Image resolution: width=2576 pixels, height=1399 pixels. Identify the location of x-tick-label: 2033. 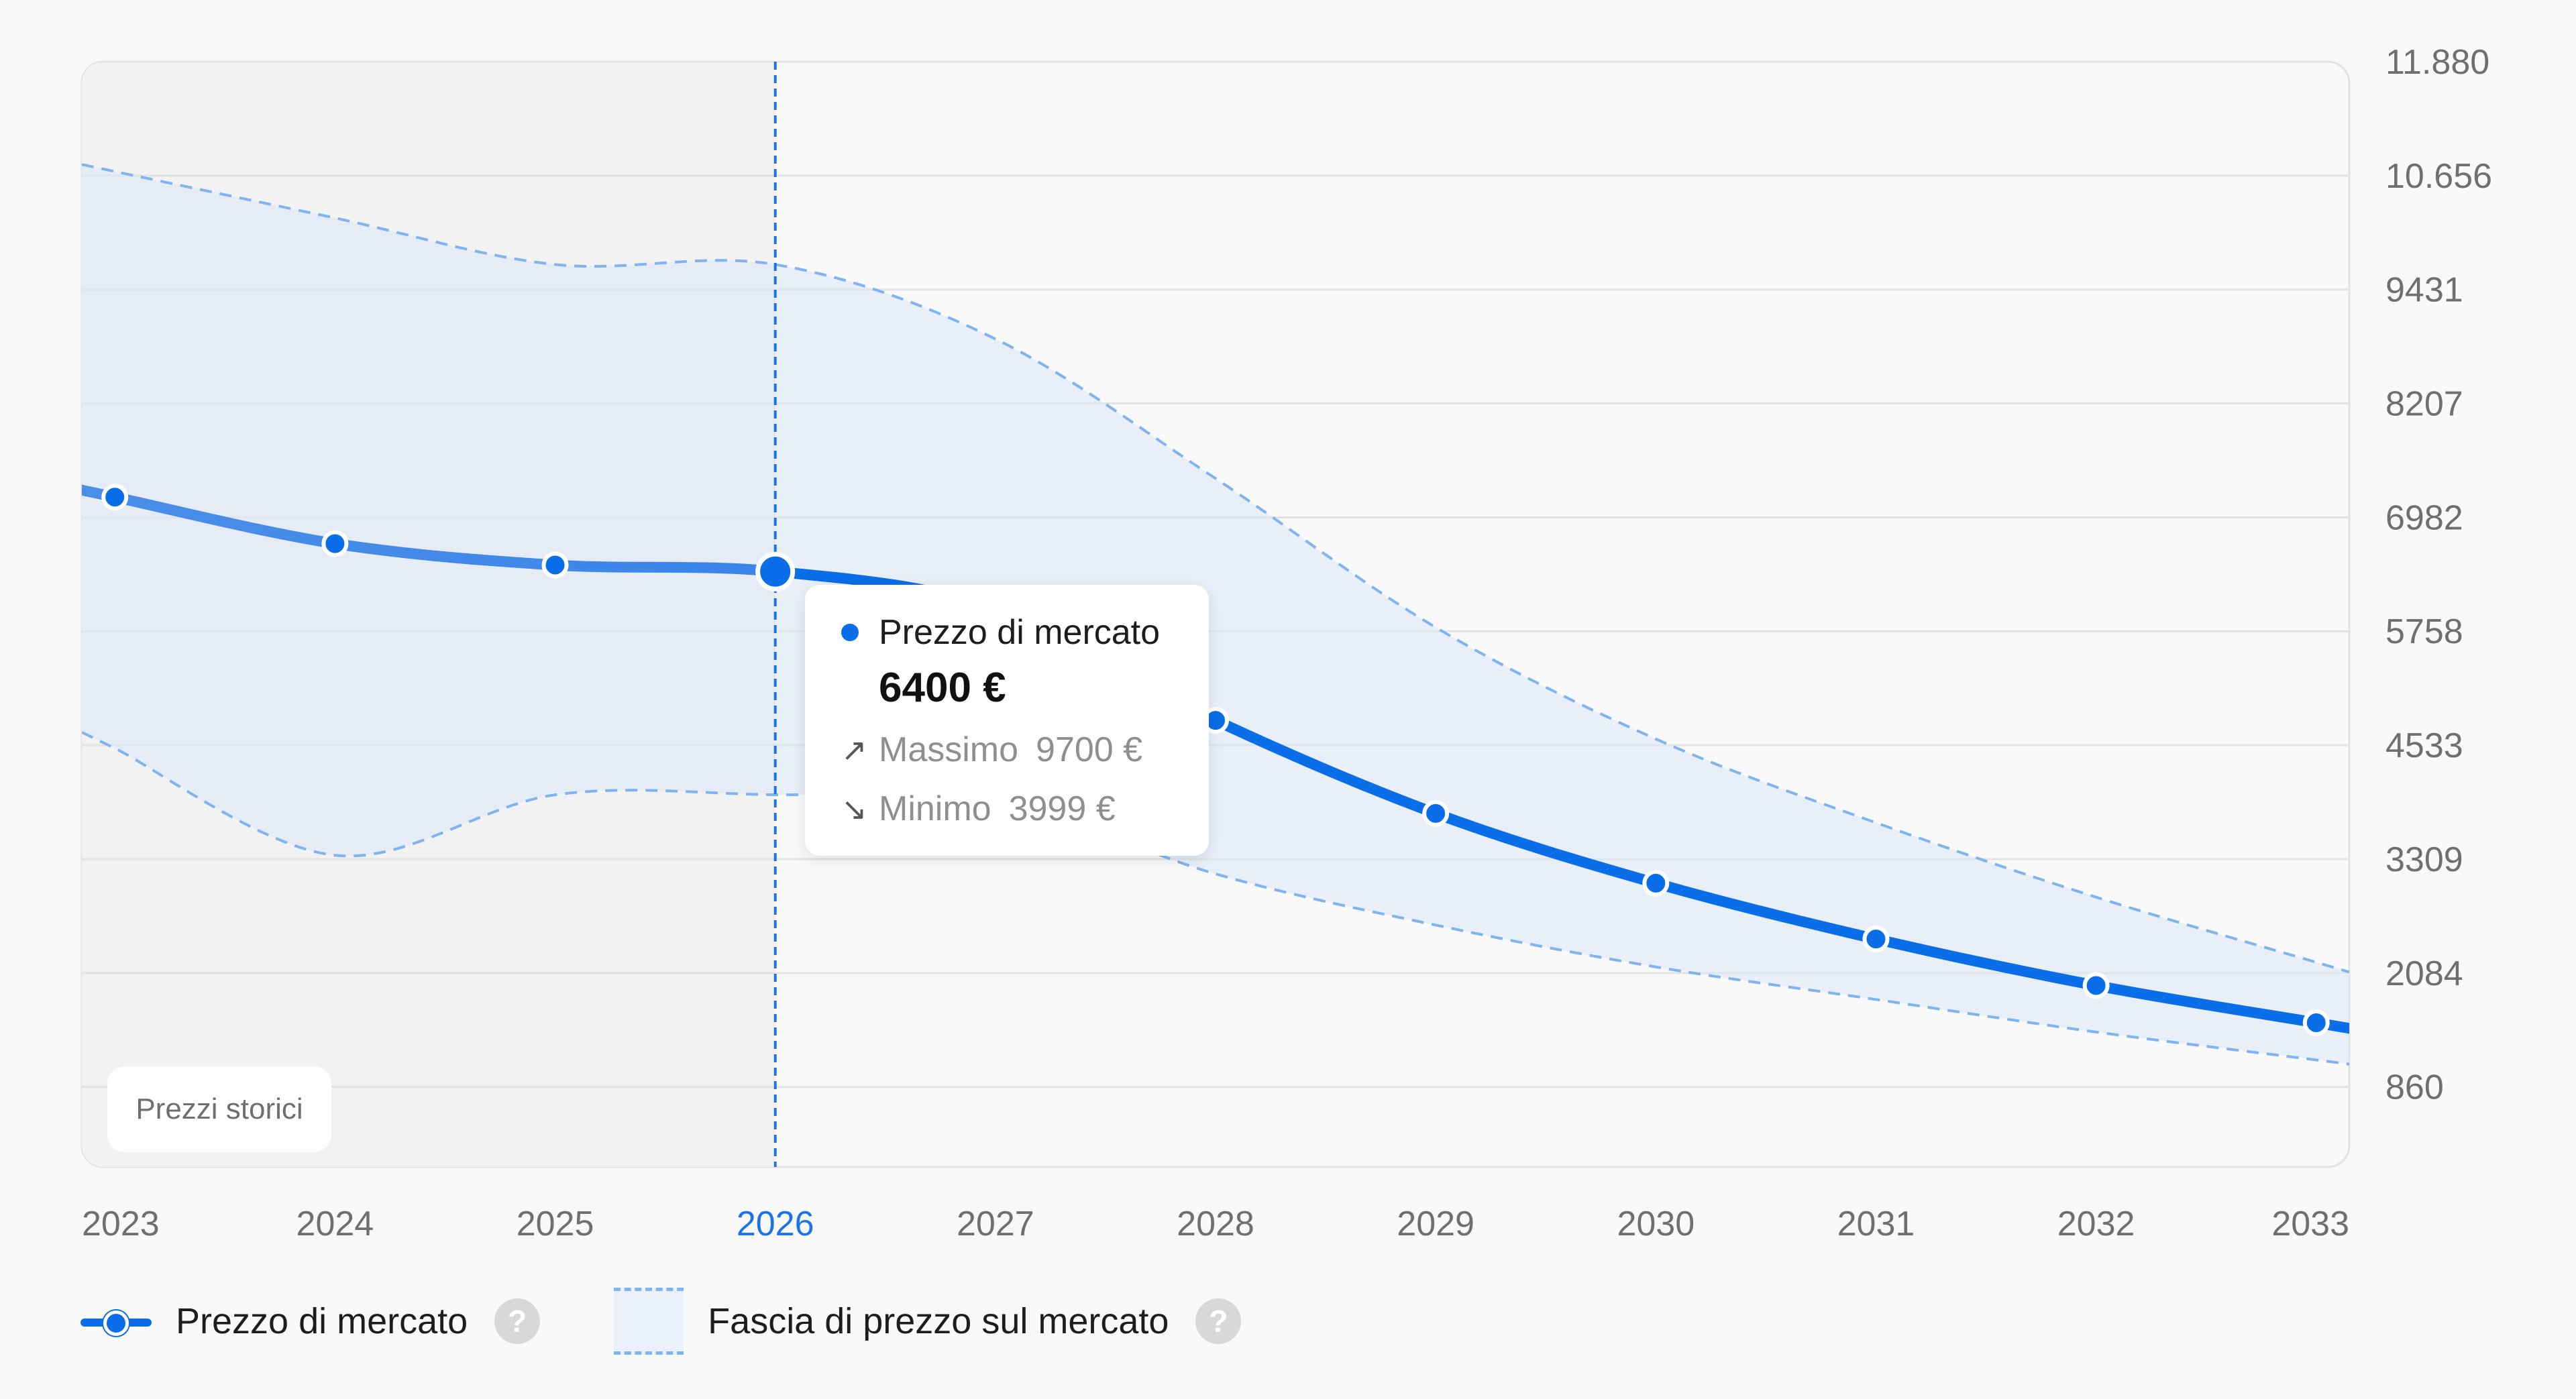
(2310, 1224).